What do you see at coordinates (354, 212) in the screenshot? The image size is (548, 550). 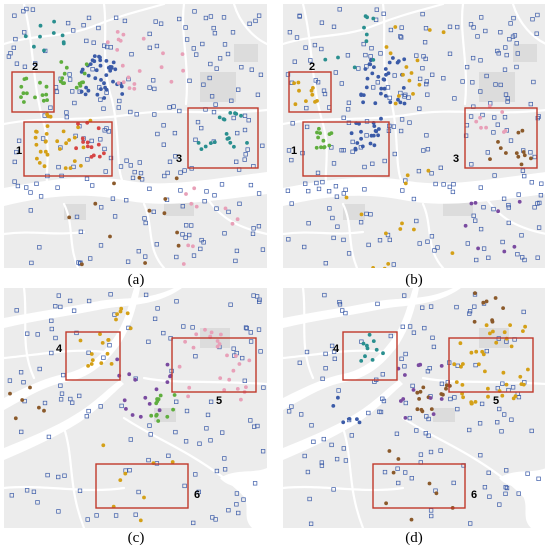 I see `park-area` at bounding box center [354, 212].